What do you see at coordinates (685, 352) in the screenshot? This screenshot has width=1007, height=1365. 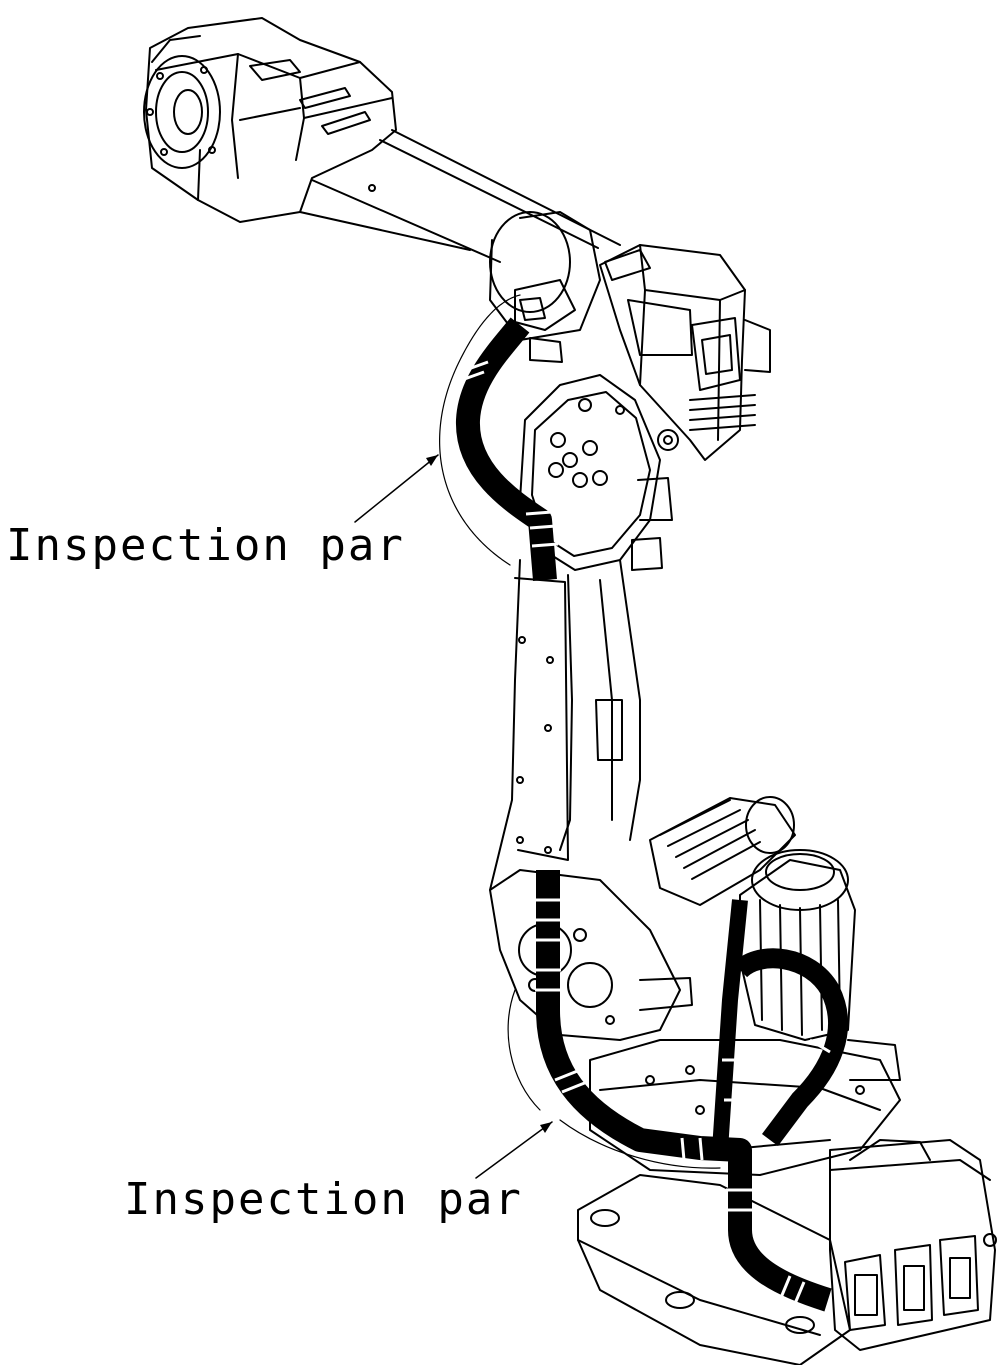 I see `j3-motor` at bounding box center [685, 352].